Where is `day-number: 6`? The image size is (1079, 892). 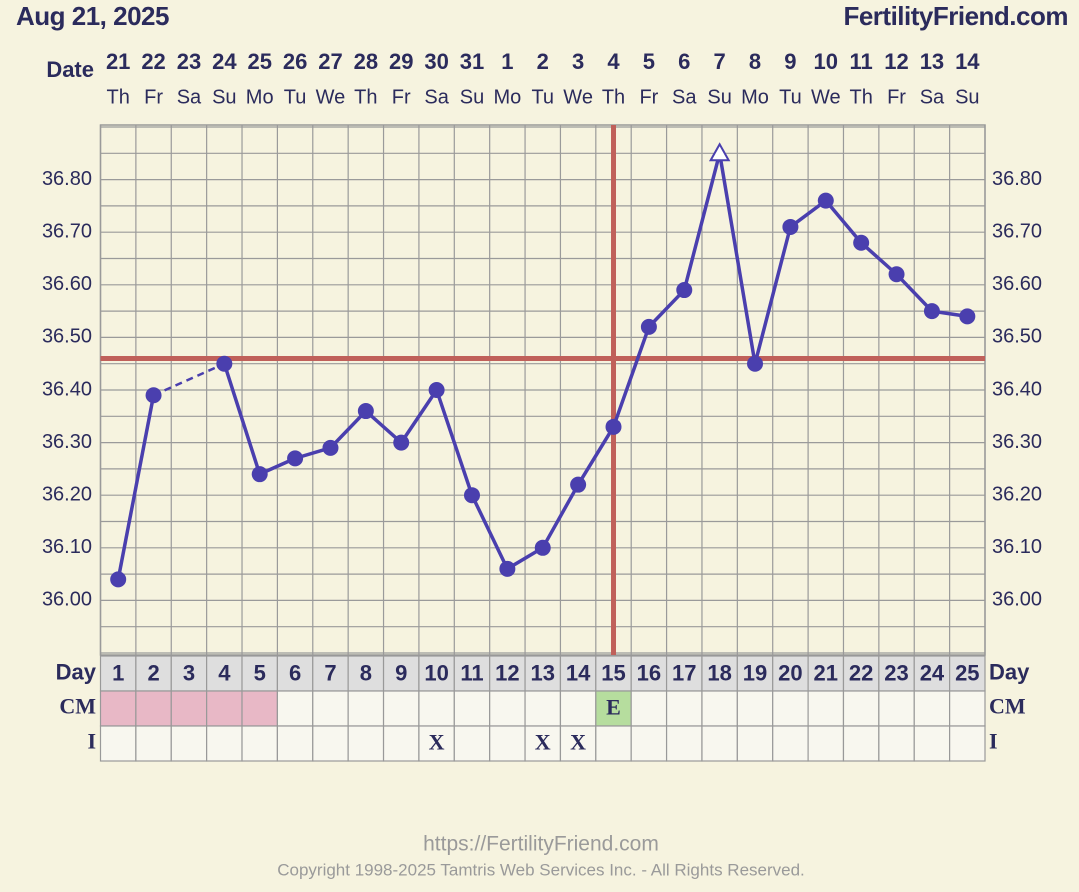 day-number: 6 is located at coordinates (295, 672).